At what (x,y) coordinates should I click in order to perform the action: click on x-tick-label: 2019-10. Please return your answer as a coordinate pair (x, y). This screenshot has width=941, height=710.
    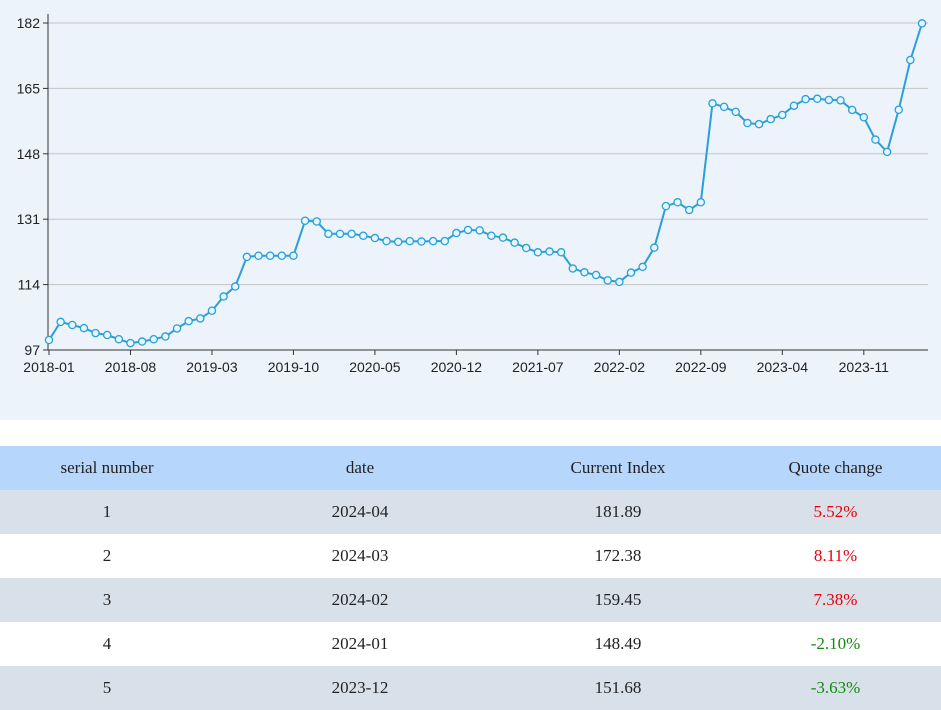
    Looking at the image, I should click on (294, 367).